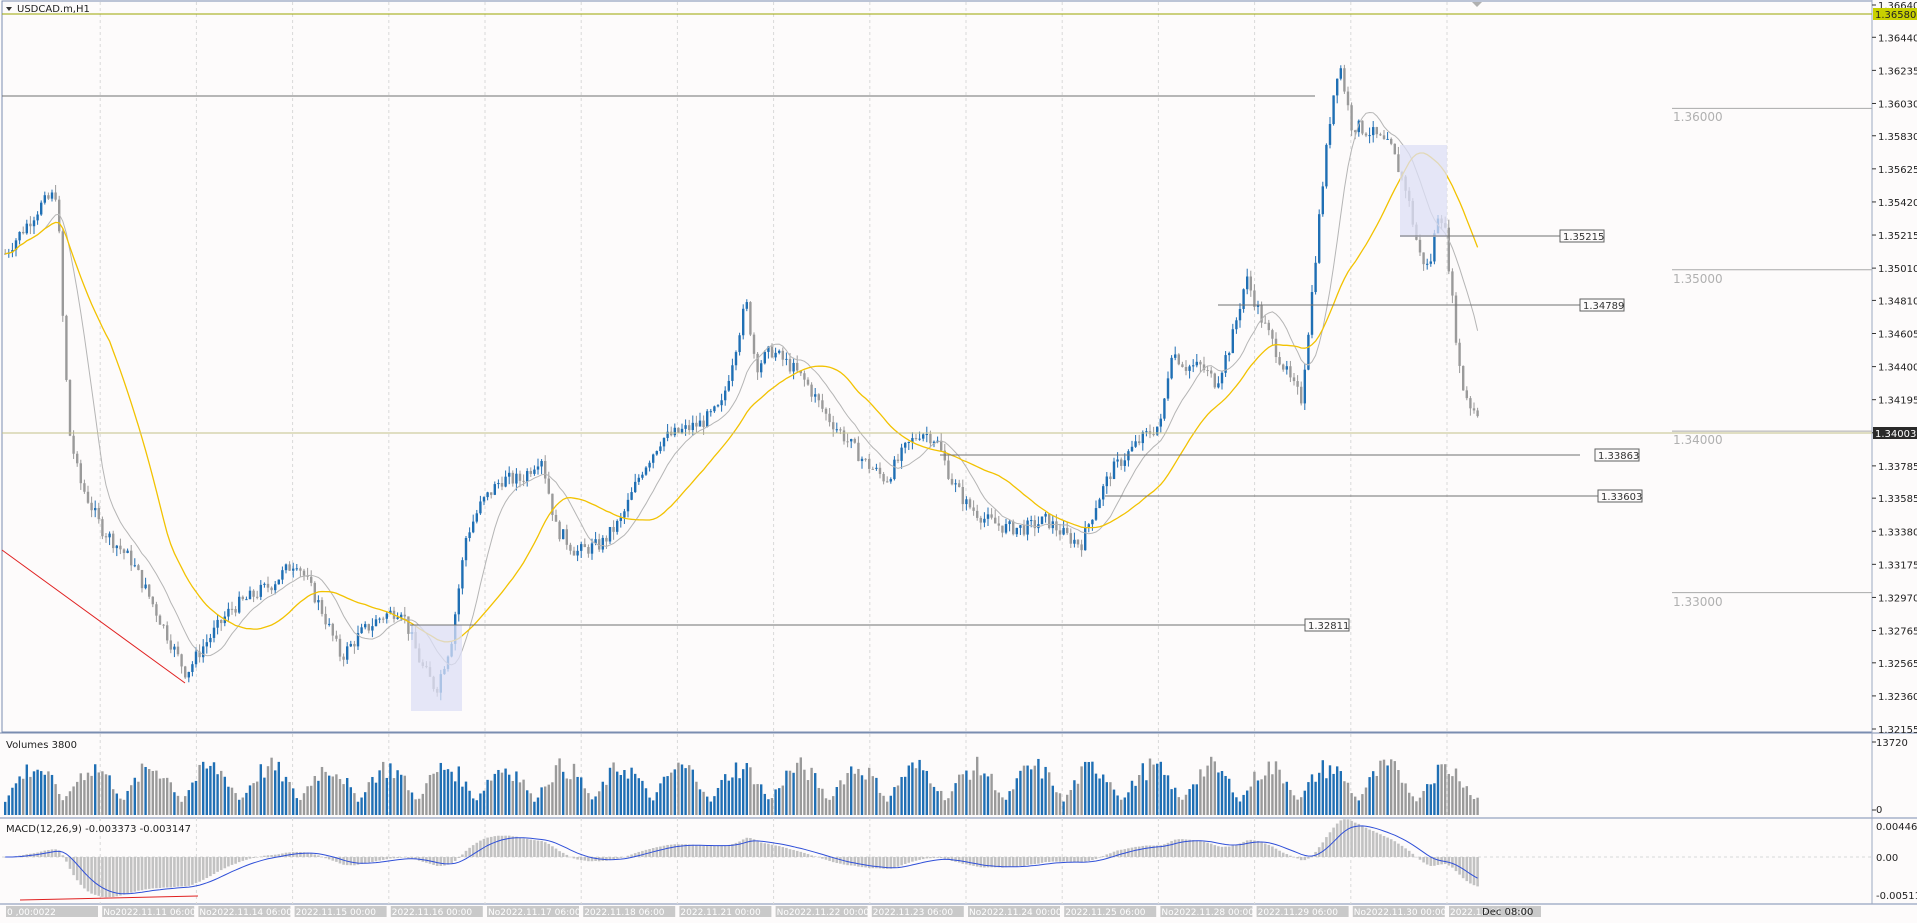 Image resolution: width=1917 pixels, height=923 pixels. I want to click on demand-zone-rect, so click(436, 668).